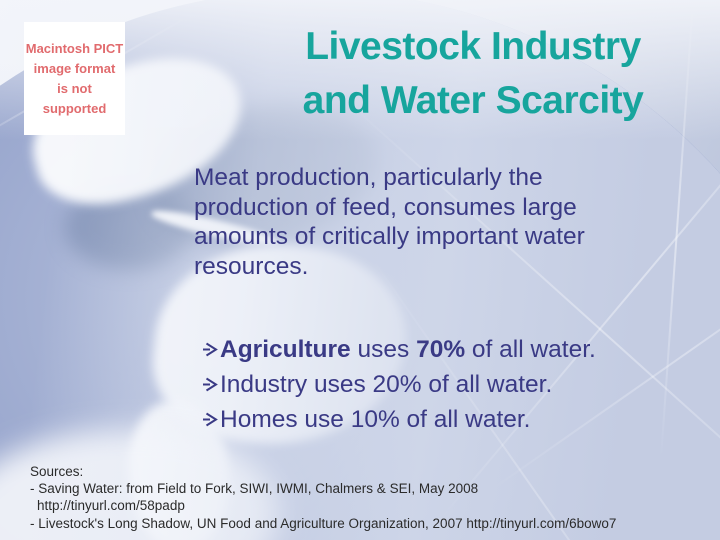 The image size is (720, 540). I want to click on placeholder-line: Macintosh PICT, so click(74, 48).